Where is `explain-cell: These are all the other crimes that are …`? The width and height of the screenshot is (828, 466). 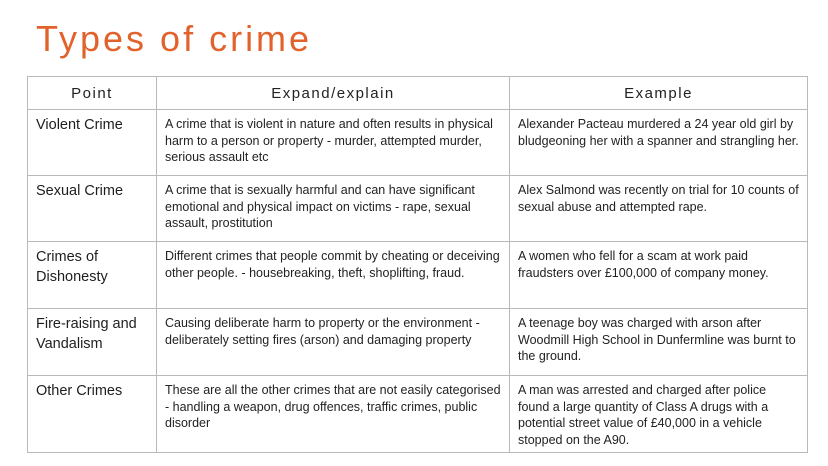
explain-cell: These are all the other crimes that are … is located at coordinates (333, 414).